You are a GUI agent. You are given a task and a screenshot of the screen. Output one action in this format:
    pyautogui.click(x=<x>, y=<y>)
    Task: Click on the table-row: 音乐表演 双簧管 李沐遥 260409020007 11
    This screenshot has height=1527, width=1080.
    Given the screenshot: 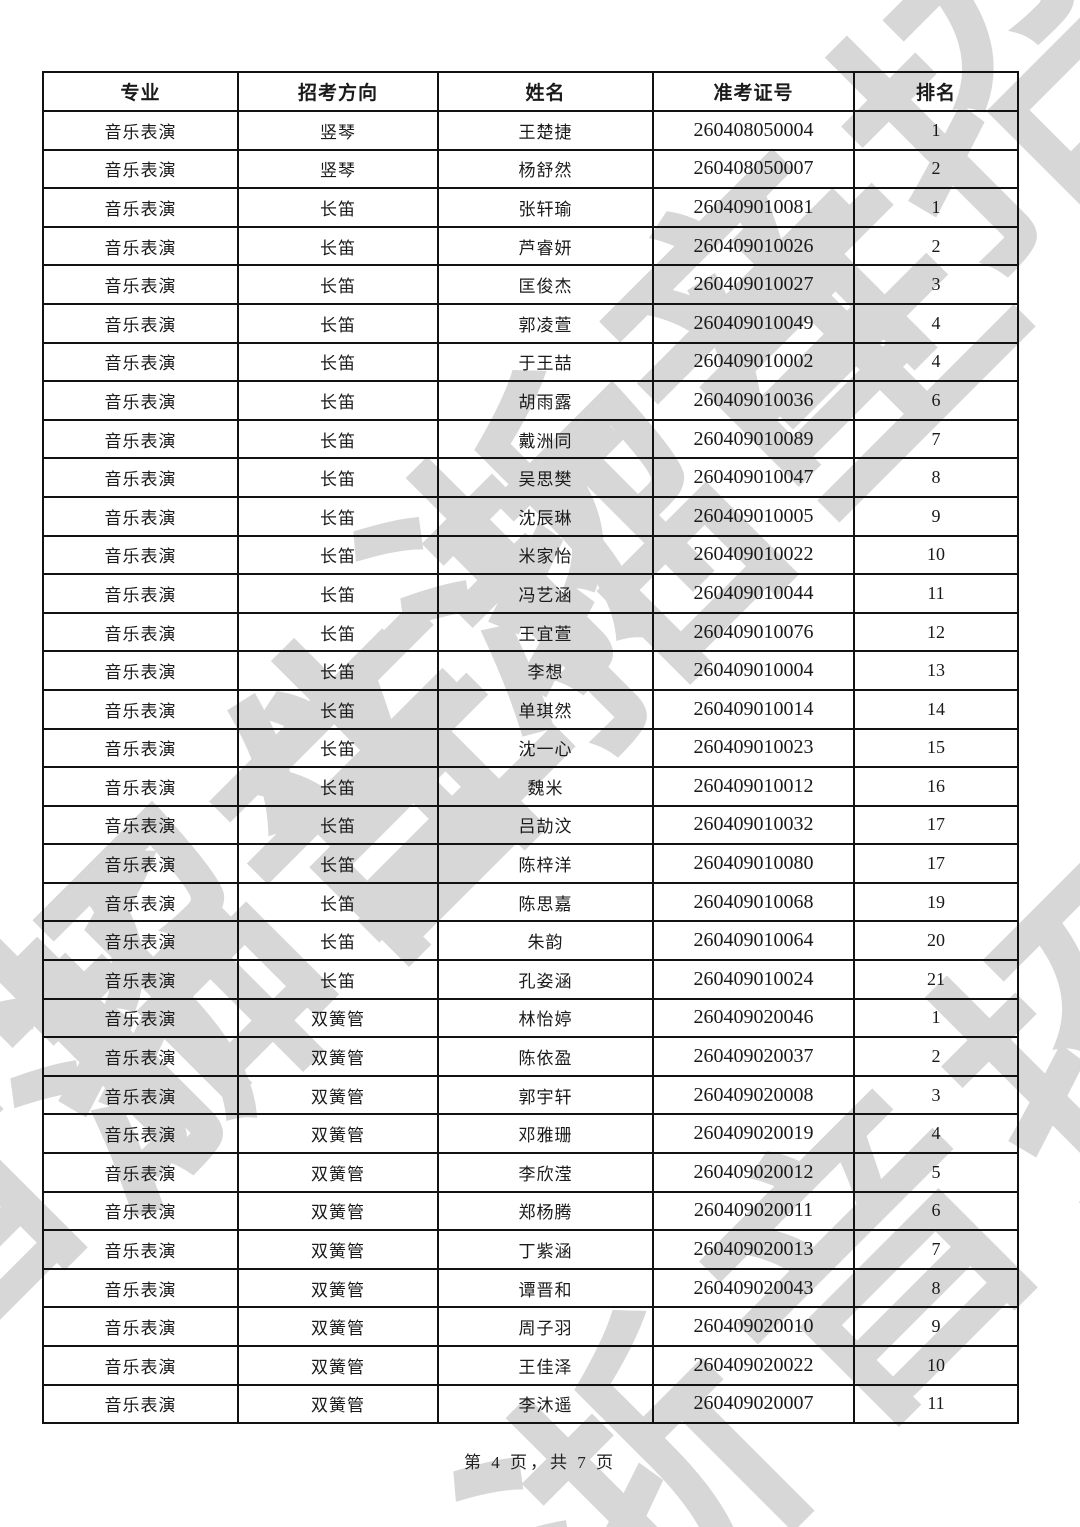 What is the action you would take?
    pyautogui.click(x=530, y=1404)
    